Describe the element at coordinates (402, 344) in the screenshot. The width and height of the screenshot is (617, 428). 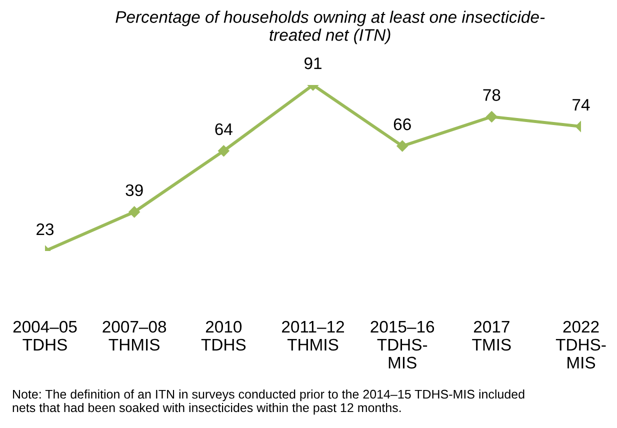
I see `x-tick-label: 2015–16 TDHS- MIS` at that location.